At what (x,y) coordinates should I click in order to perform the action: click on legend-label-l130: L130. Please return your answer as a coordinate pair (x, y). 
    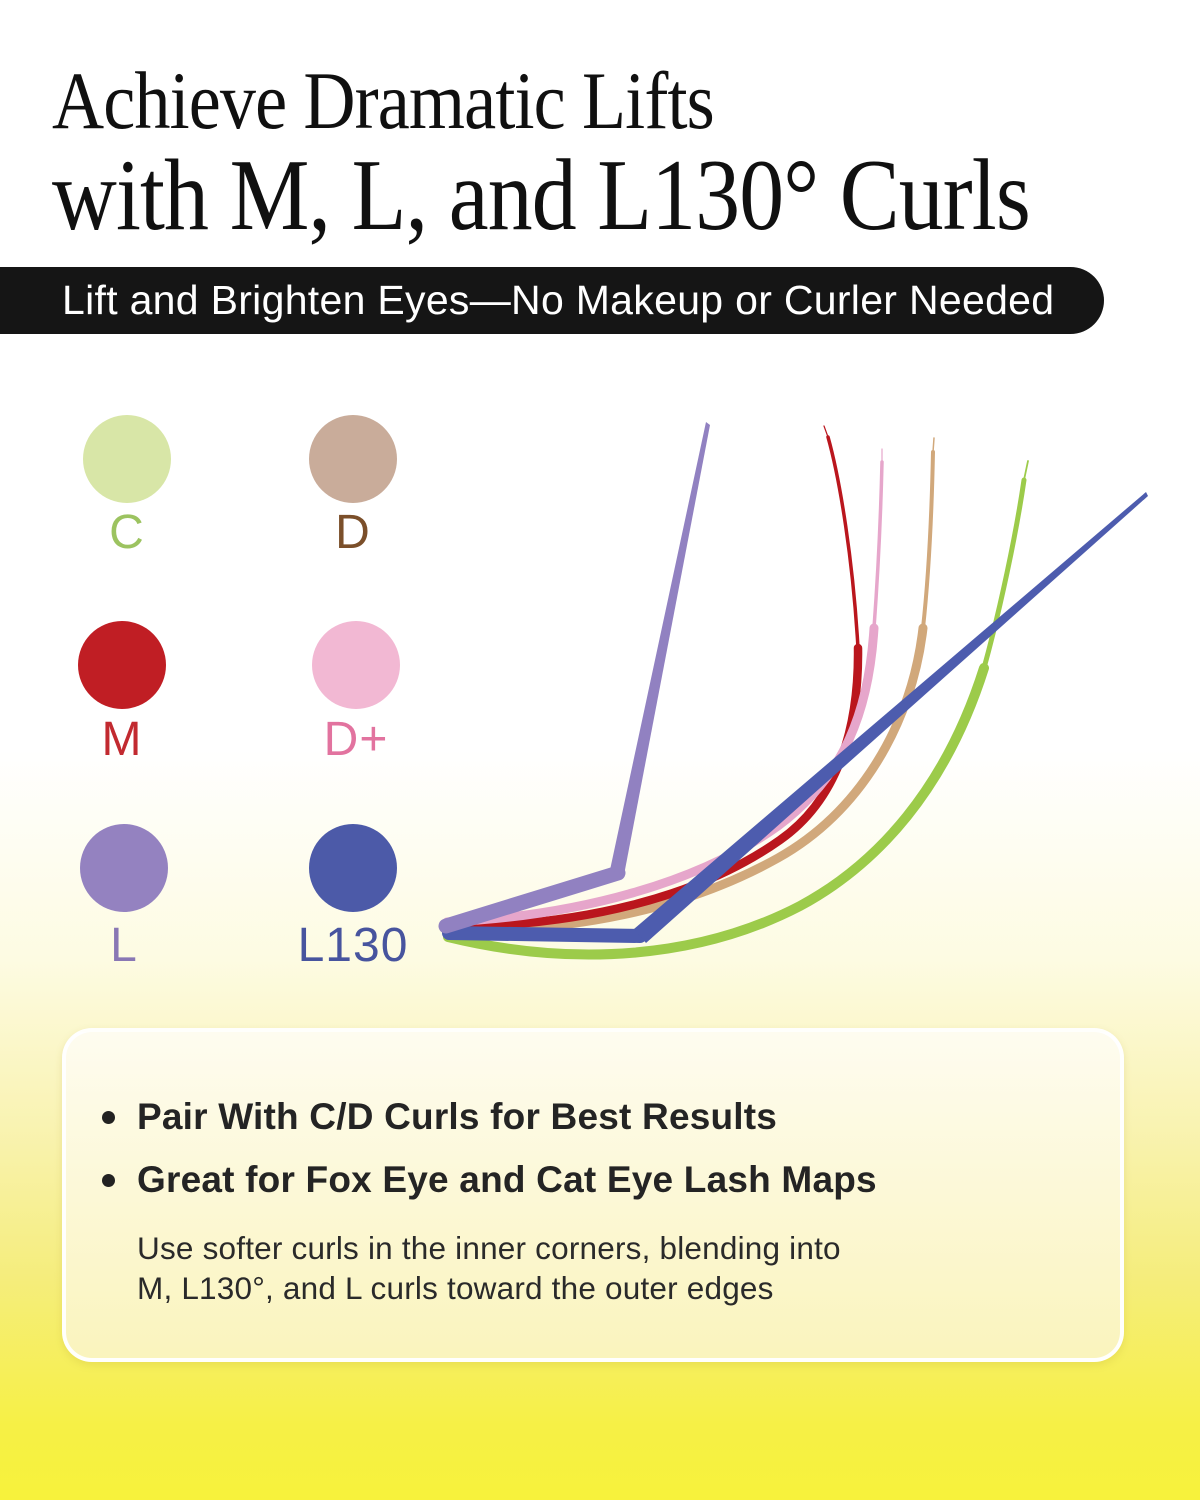
    Looking at the image, I should click on (353, 945).